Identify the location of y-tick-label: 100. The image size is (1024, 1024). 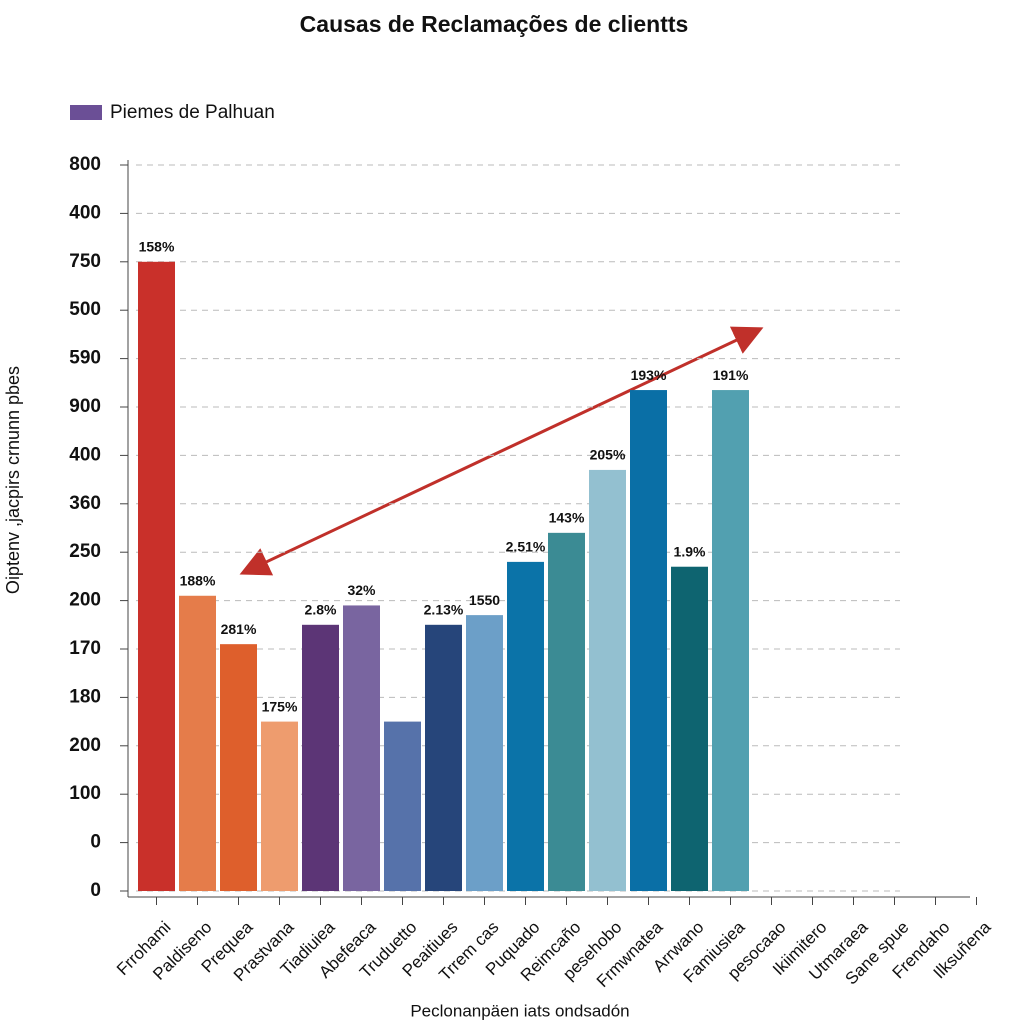
(85, 793).